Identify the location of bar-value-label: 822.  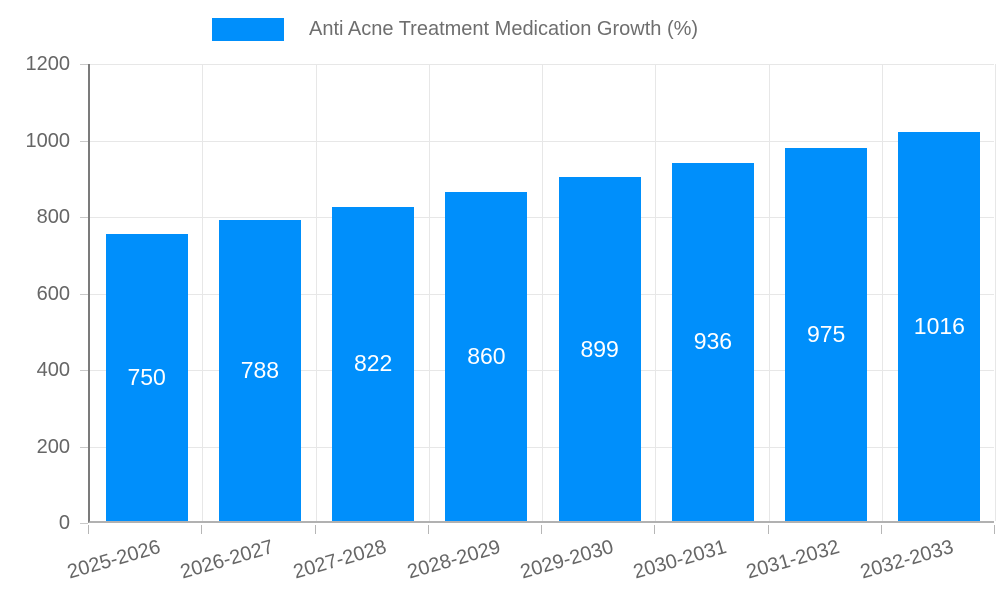
(373, 363).